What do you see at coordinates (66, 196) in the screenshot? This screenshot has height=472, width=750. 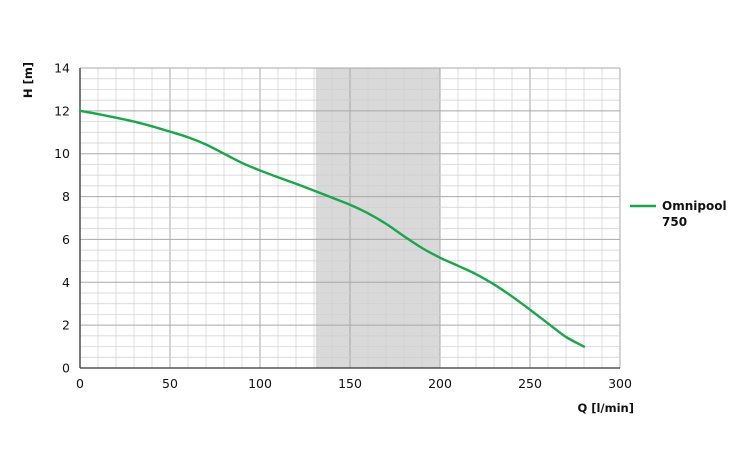 I see `y-tick-label: 8` at bounding box center [66, 196].